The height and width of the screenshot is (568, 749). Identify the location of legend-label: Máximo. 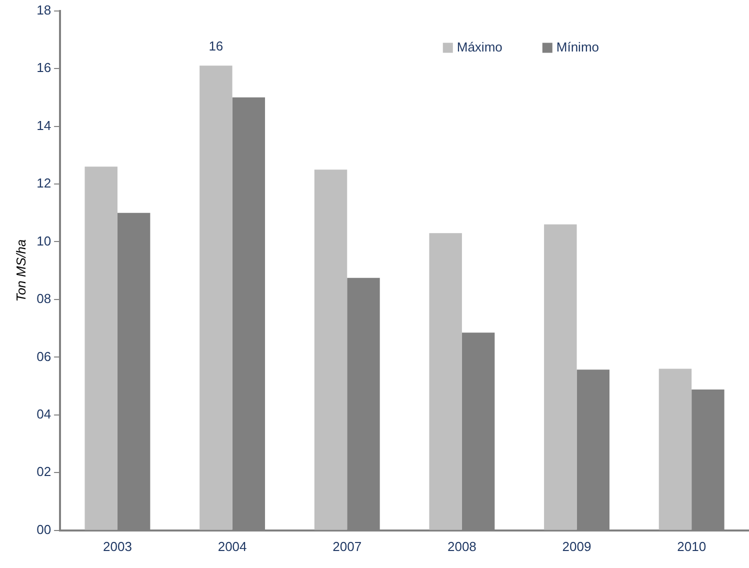
(479, 46).